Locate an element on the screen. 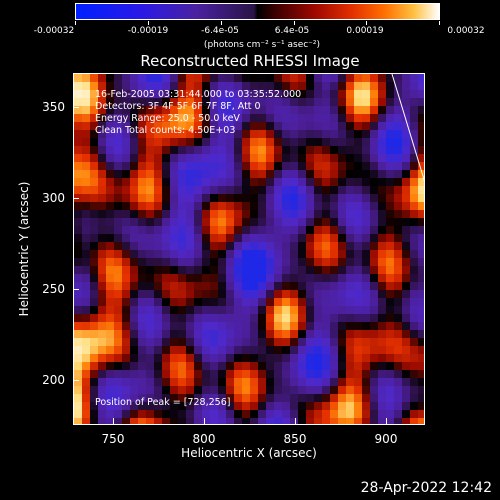 The image size is (500, 500). colorbar-tick-label: 0.00019 is located at coordinates (365, 31).